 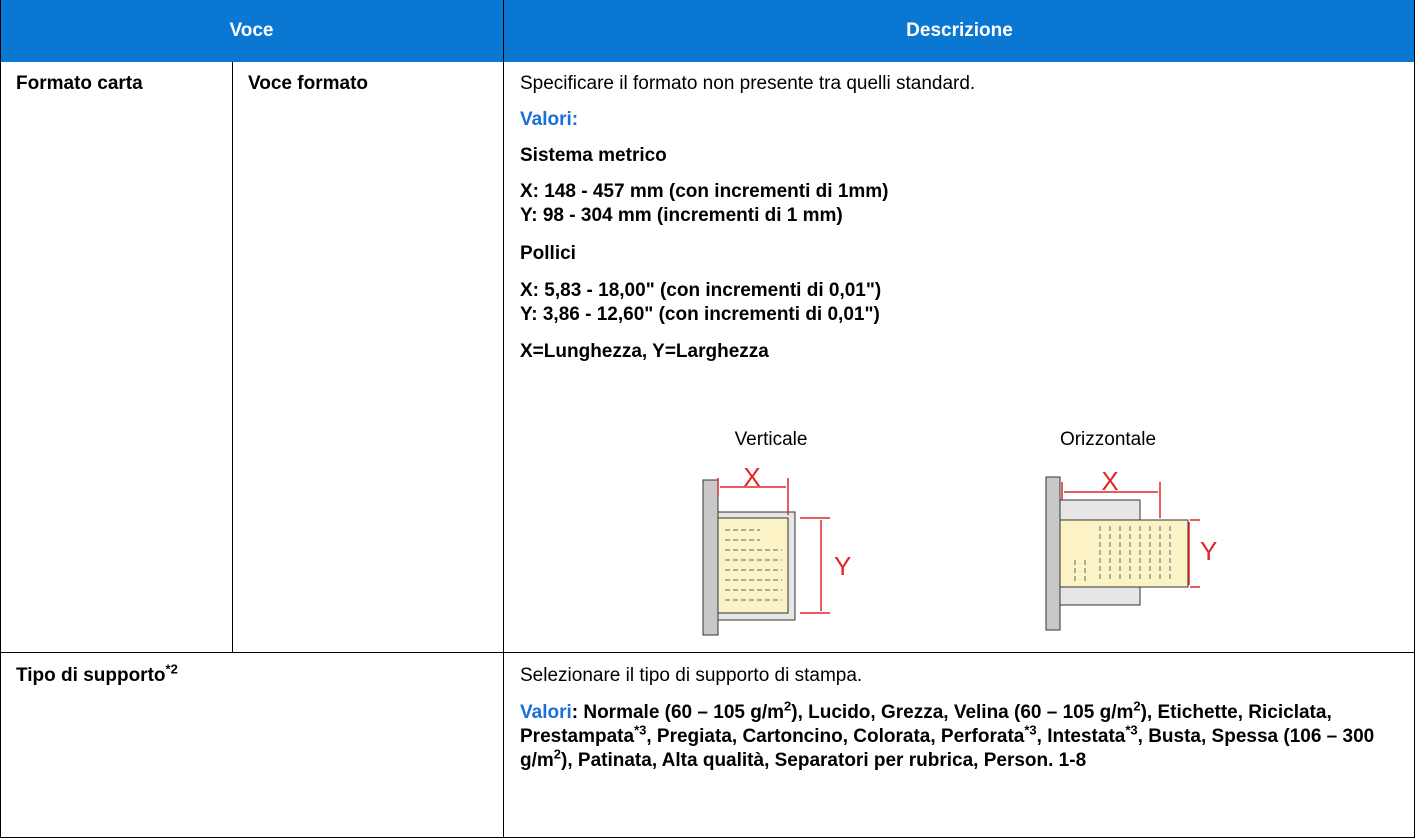 What do you see at coordinates (1108, 439) in the screenshot?
I see `figure-caption: Orizzontale` at bounding box center [1108, 439].